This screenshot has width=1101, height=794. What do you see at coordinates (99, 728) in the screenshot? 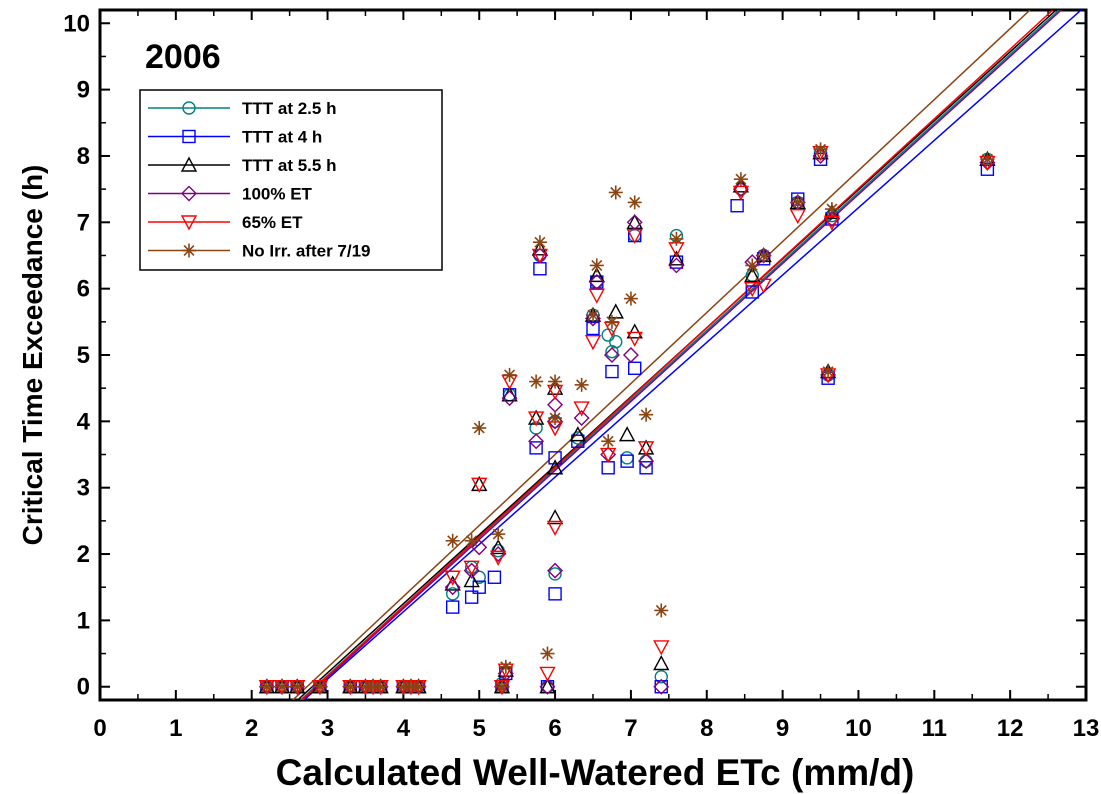
I see `x-tick-label: 0` at bounding box center [99, 728].